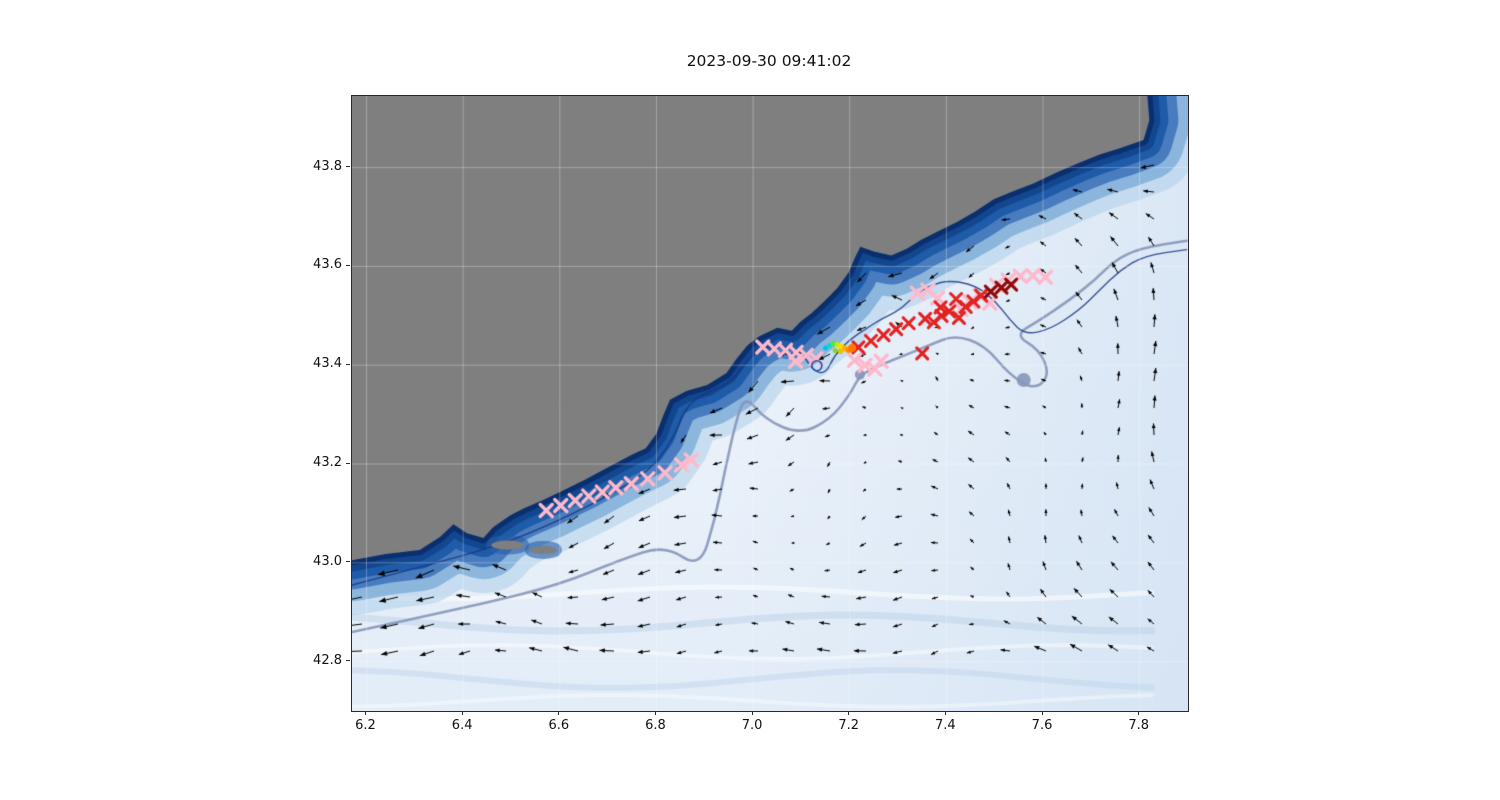  What do you see at coordinates (945, 725) in the screenshot?
I see `x-tick-label: 7.4` at bounding box center [945, 725].